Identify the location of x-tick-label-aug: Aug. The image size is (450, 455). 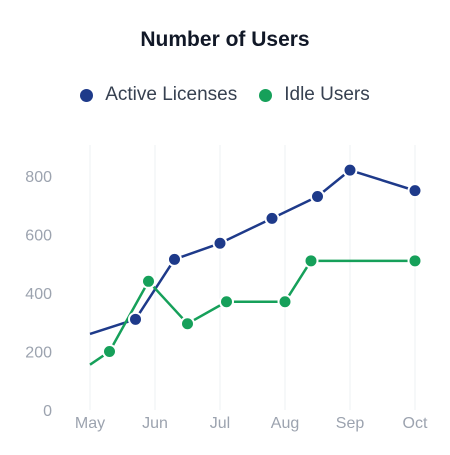
(285, 423).